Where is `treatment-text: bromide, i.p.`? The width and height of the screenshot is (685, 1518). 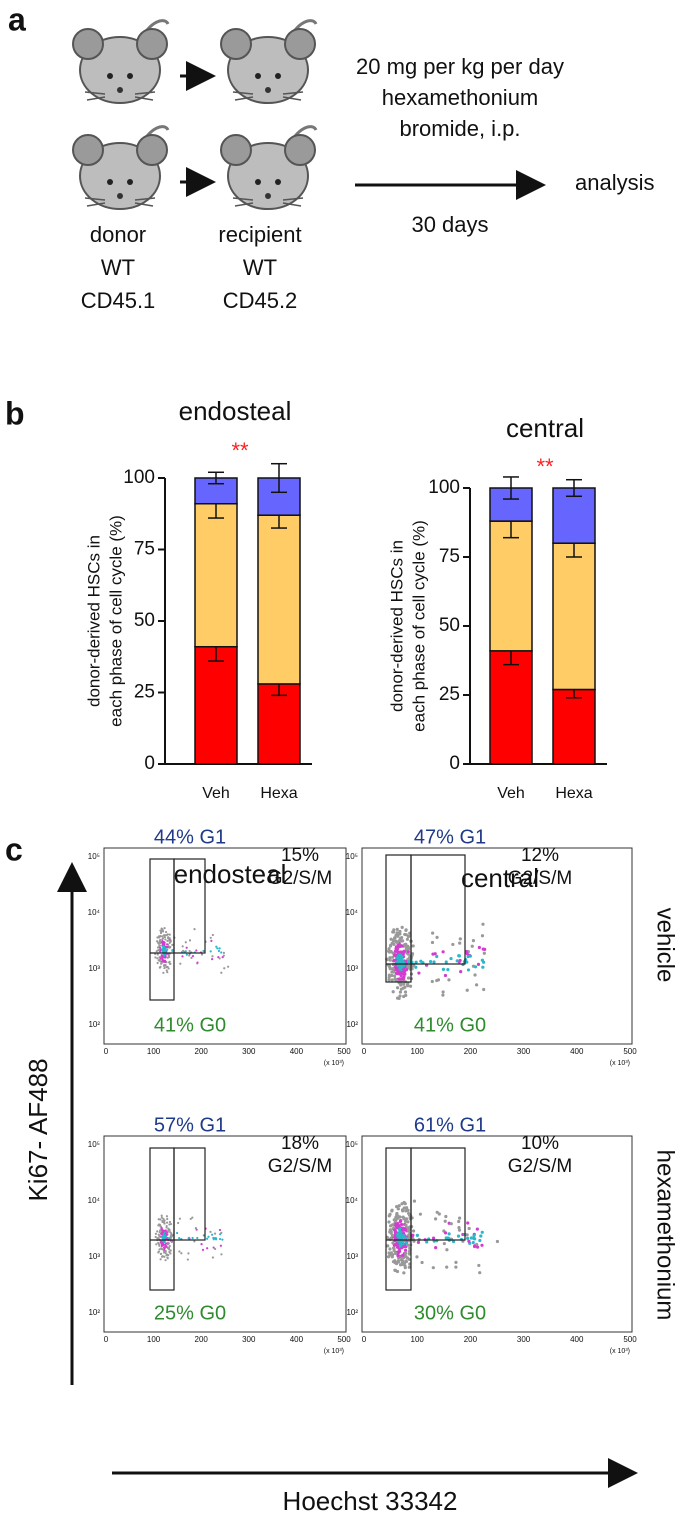
treatment-text: bromide, i.p. is located at coordinates (459, 128).